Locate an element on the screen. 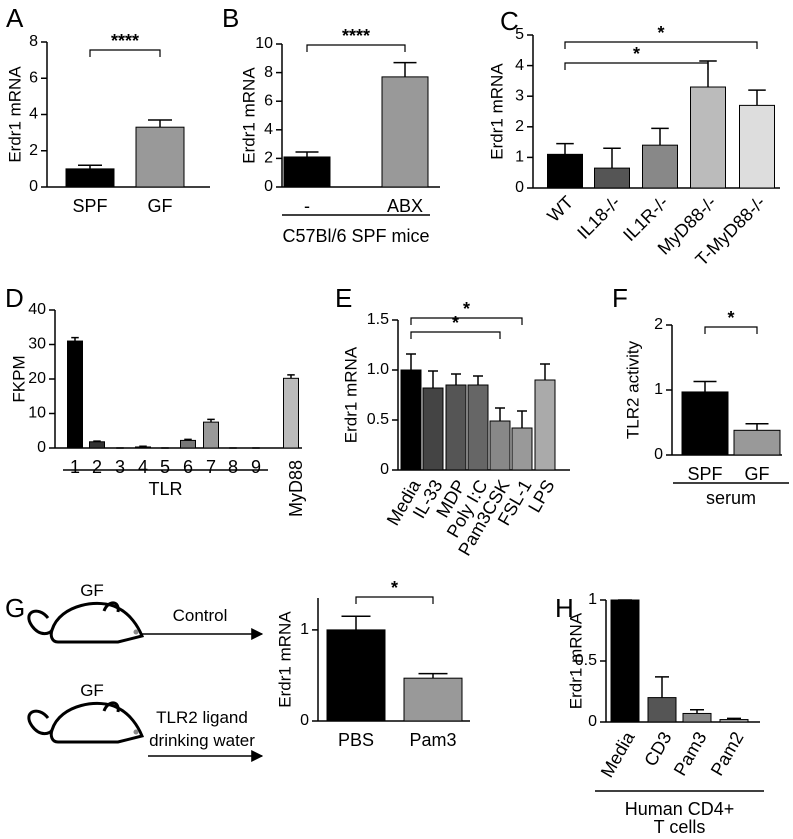  x-tick-label: 5 is located at coordinates (165, 467).